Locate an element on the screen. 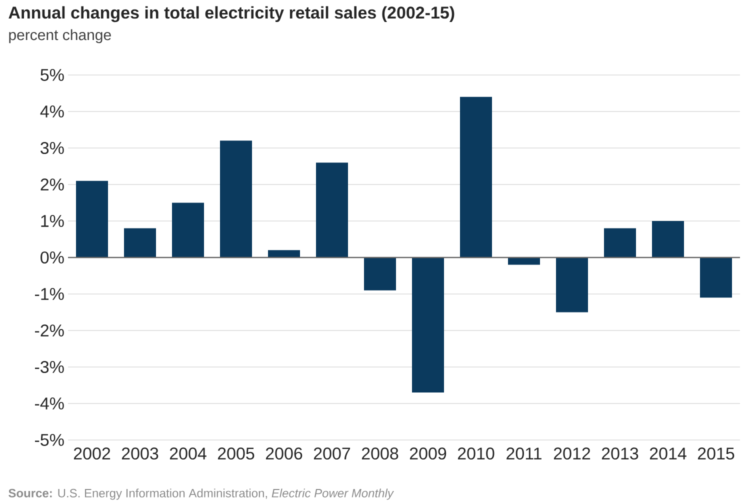  y-tick-label: -2% is located at coordinates (49, 330).